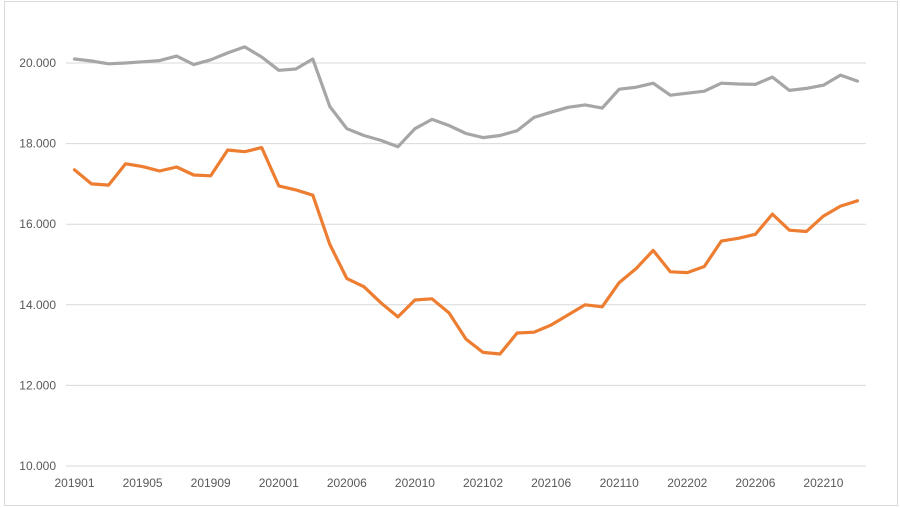  Describe the element at coordinates (347, 483) in the screenshot. I see `x-tick-label: 202006` at that location.